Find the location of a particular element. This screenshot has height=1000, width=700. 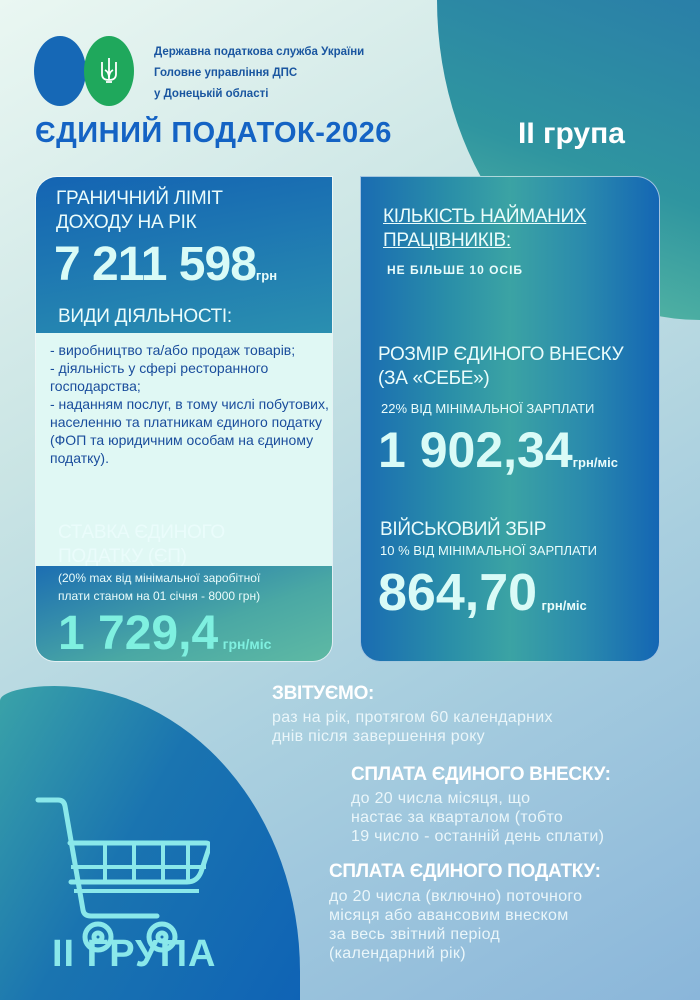

contribution-line: (ЗА «СЕБЕ») is located at coordinates (434, 378).